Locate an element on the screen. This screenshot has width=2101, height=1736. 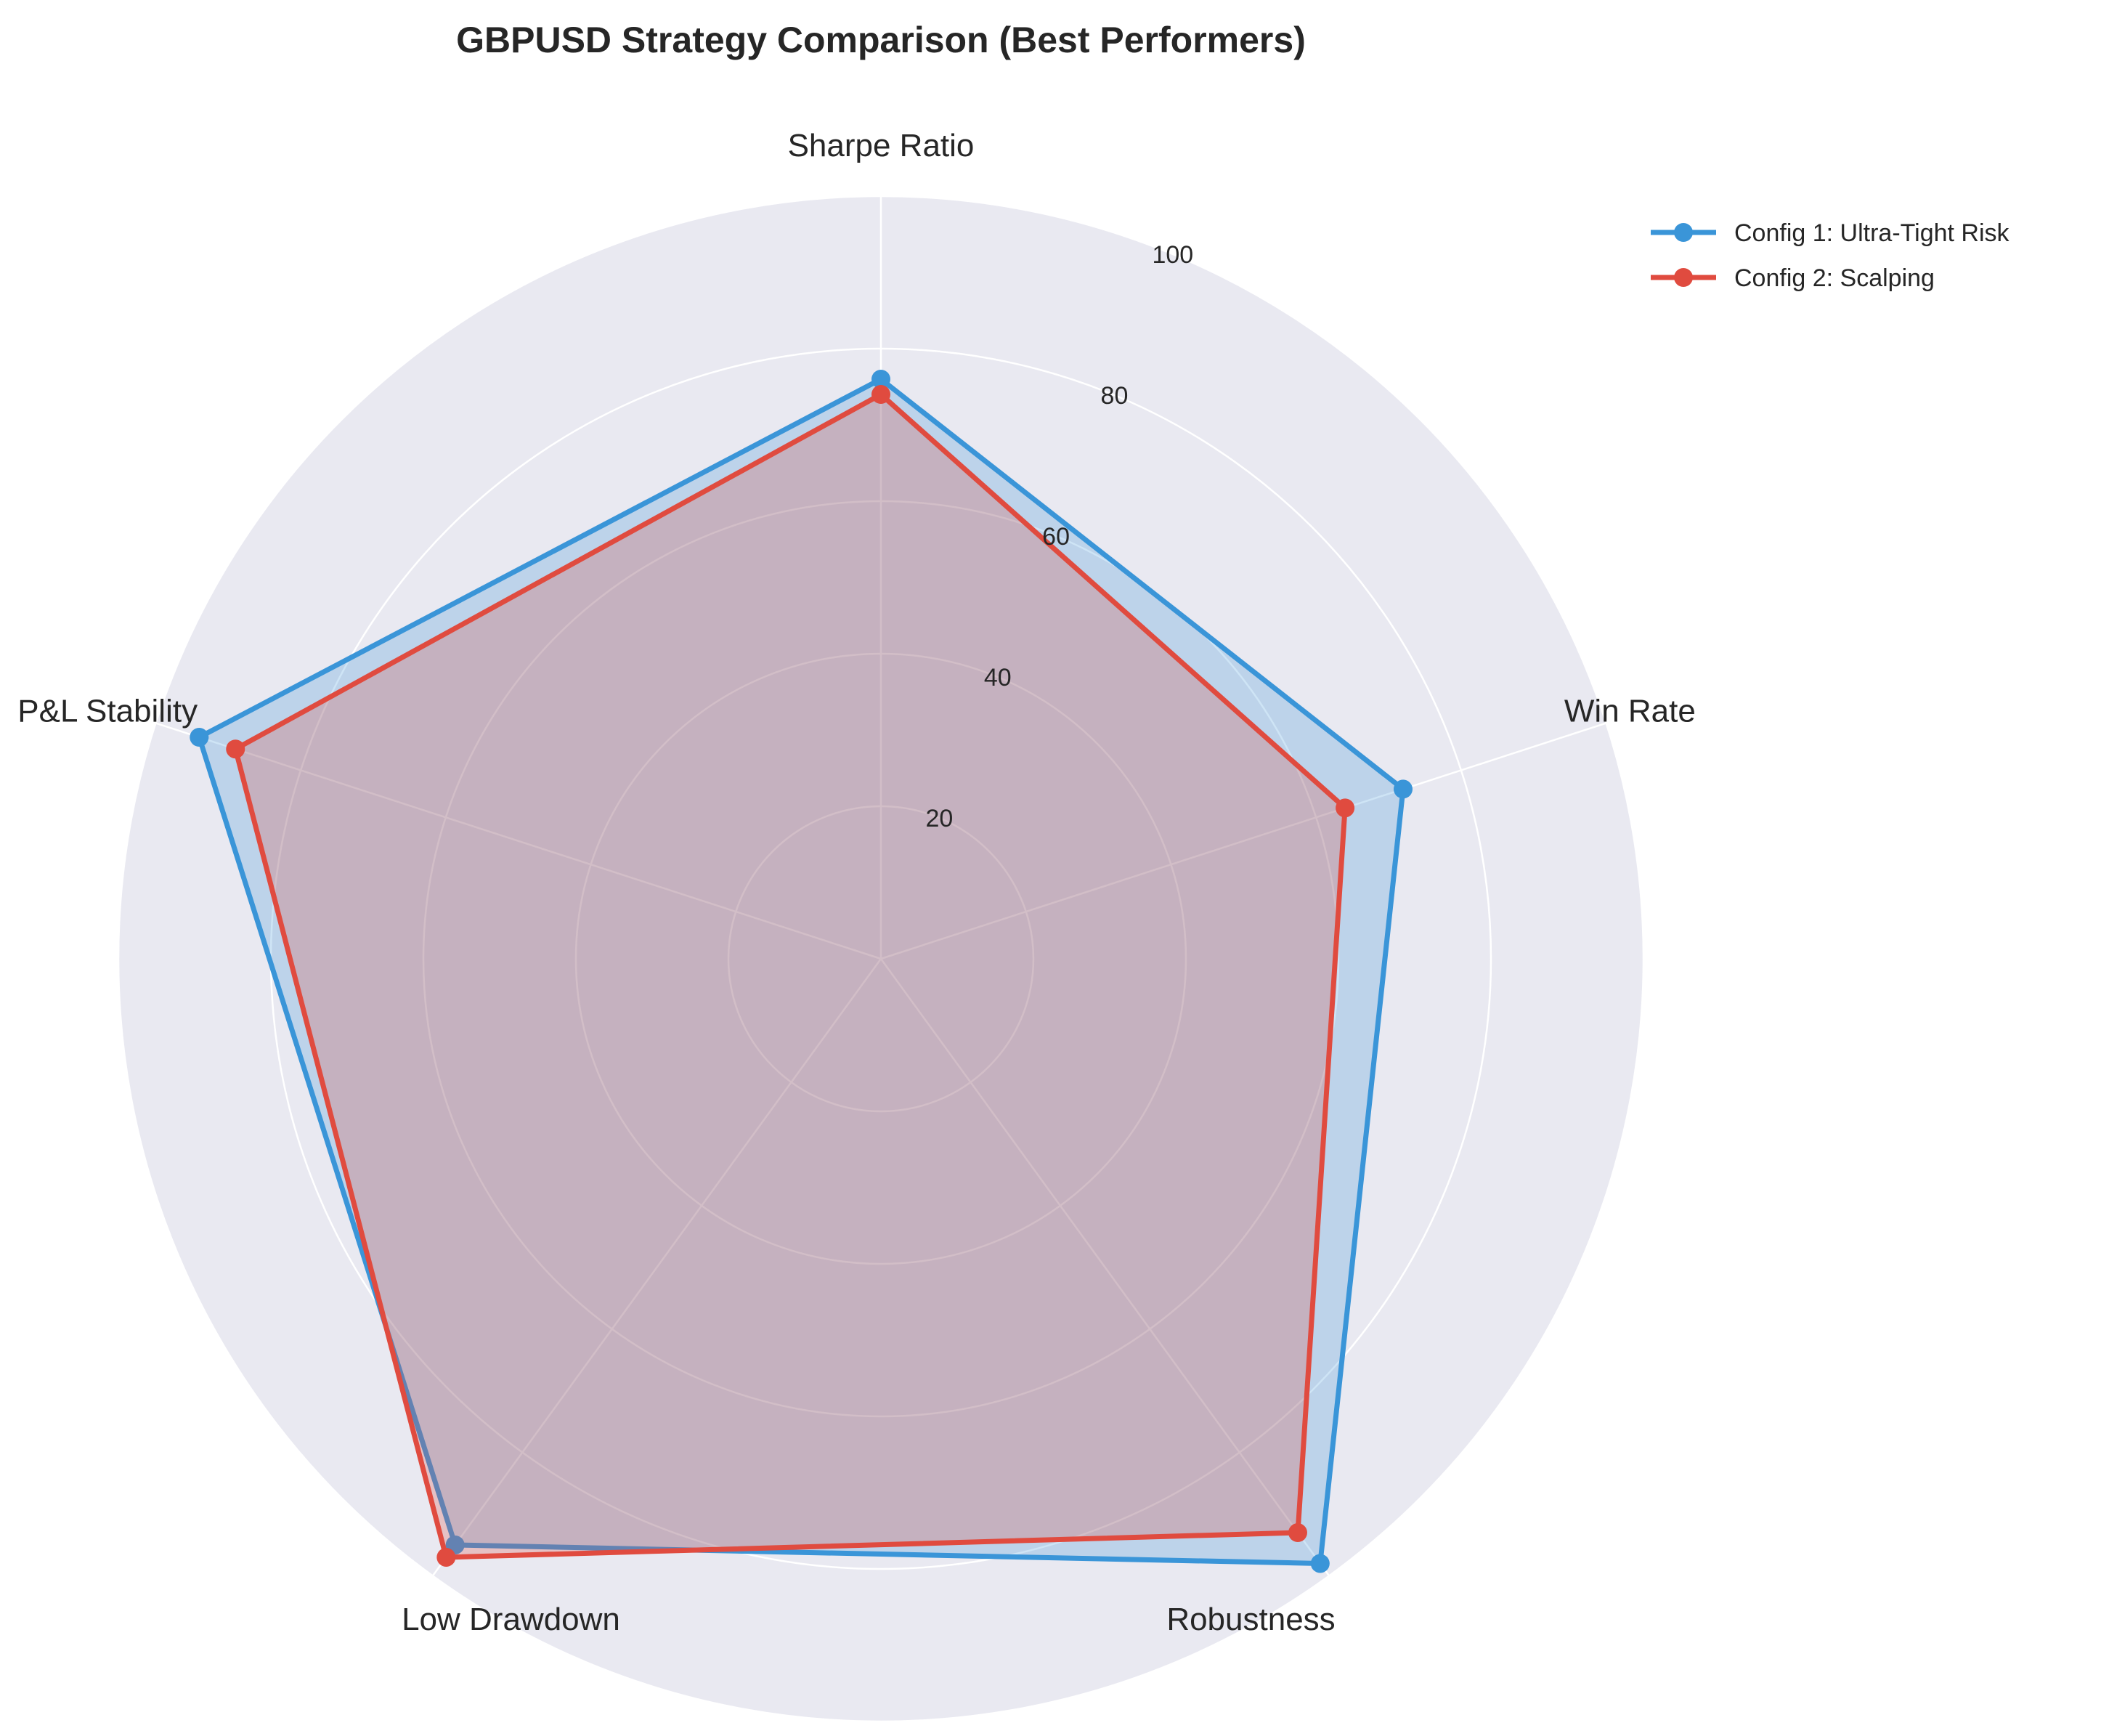
series-2-point-pandl-stability is located at coordinates (235, 749).